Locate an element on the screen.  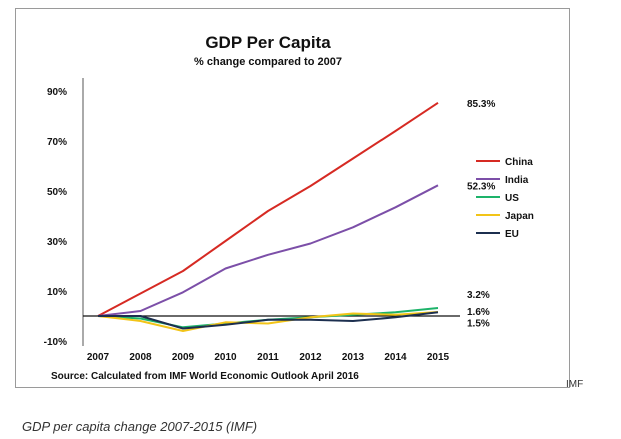
figure-caption: GDP per capita change 2007-2015 (IMF) is located at coordinates (140, 426).